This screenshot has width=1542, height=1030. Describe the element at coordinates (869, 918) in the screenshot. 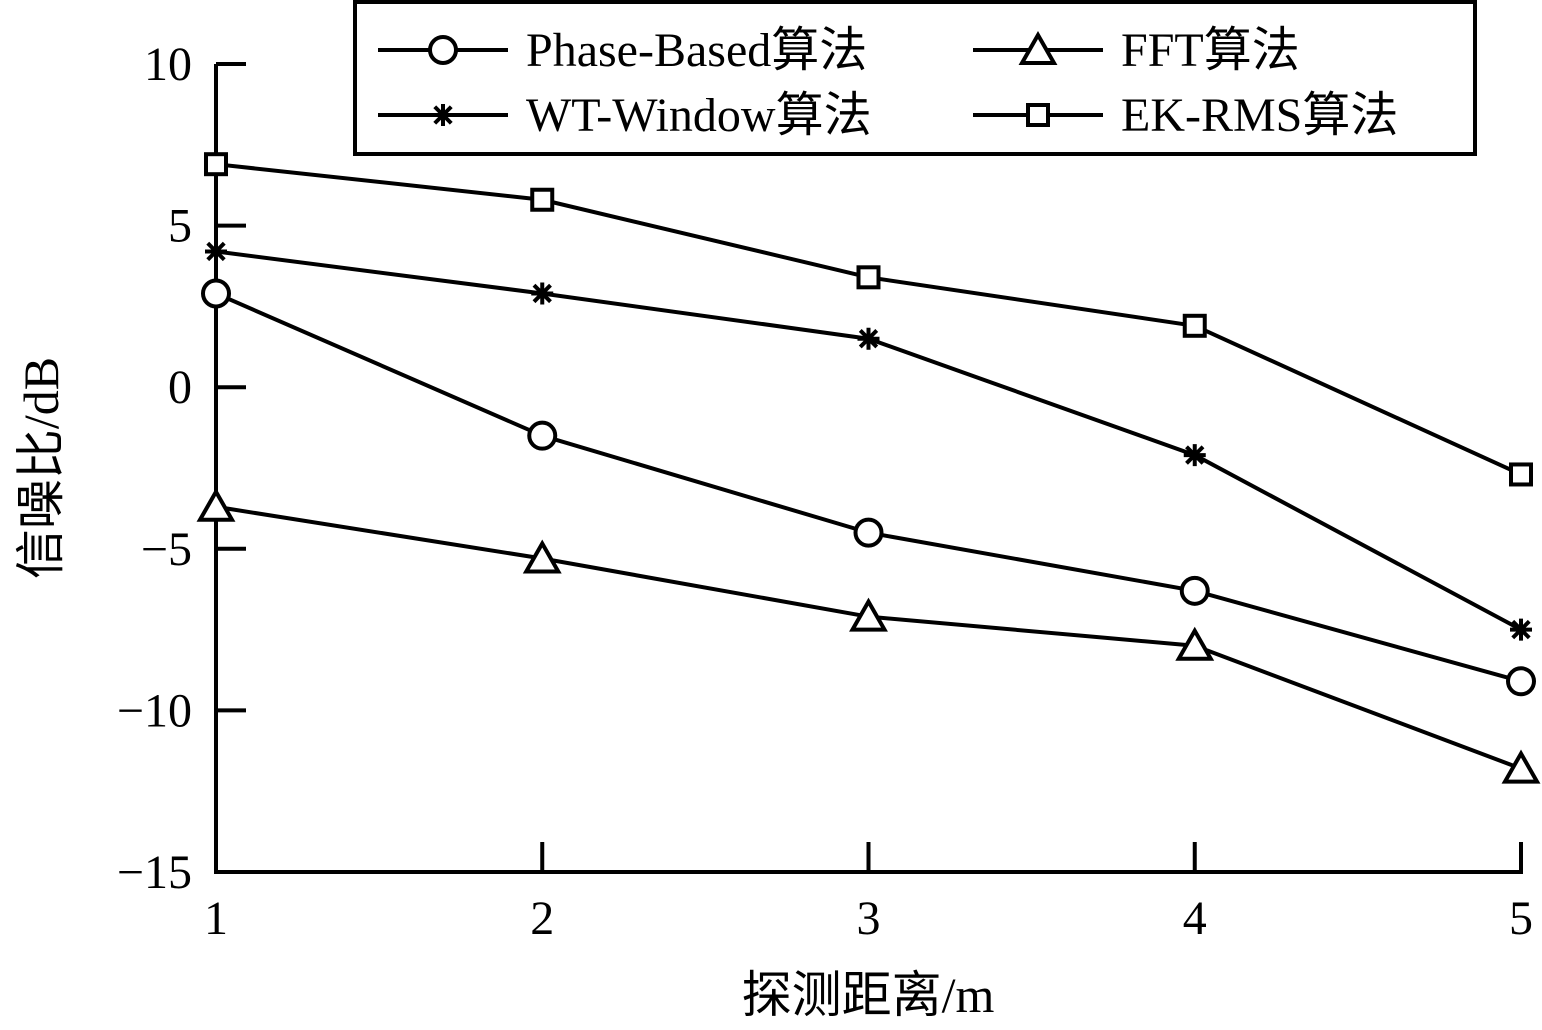

I see `x-tick-label: 3` at that location.